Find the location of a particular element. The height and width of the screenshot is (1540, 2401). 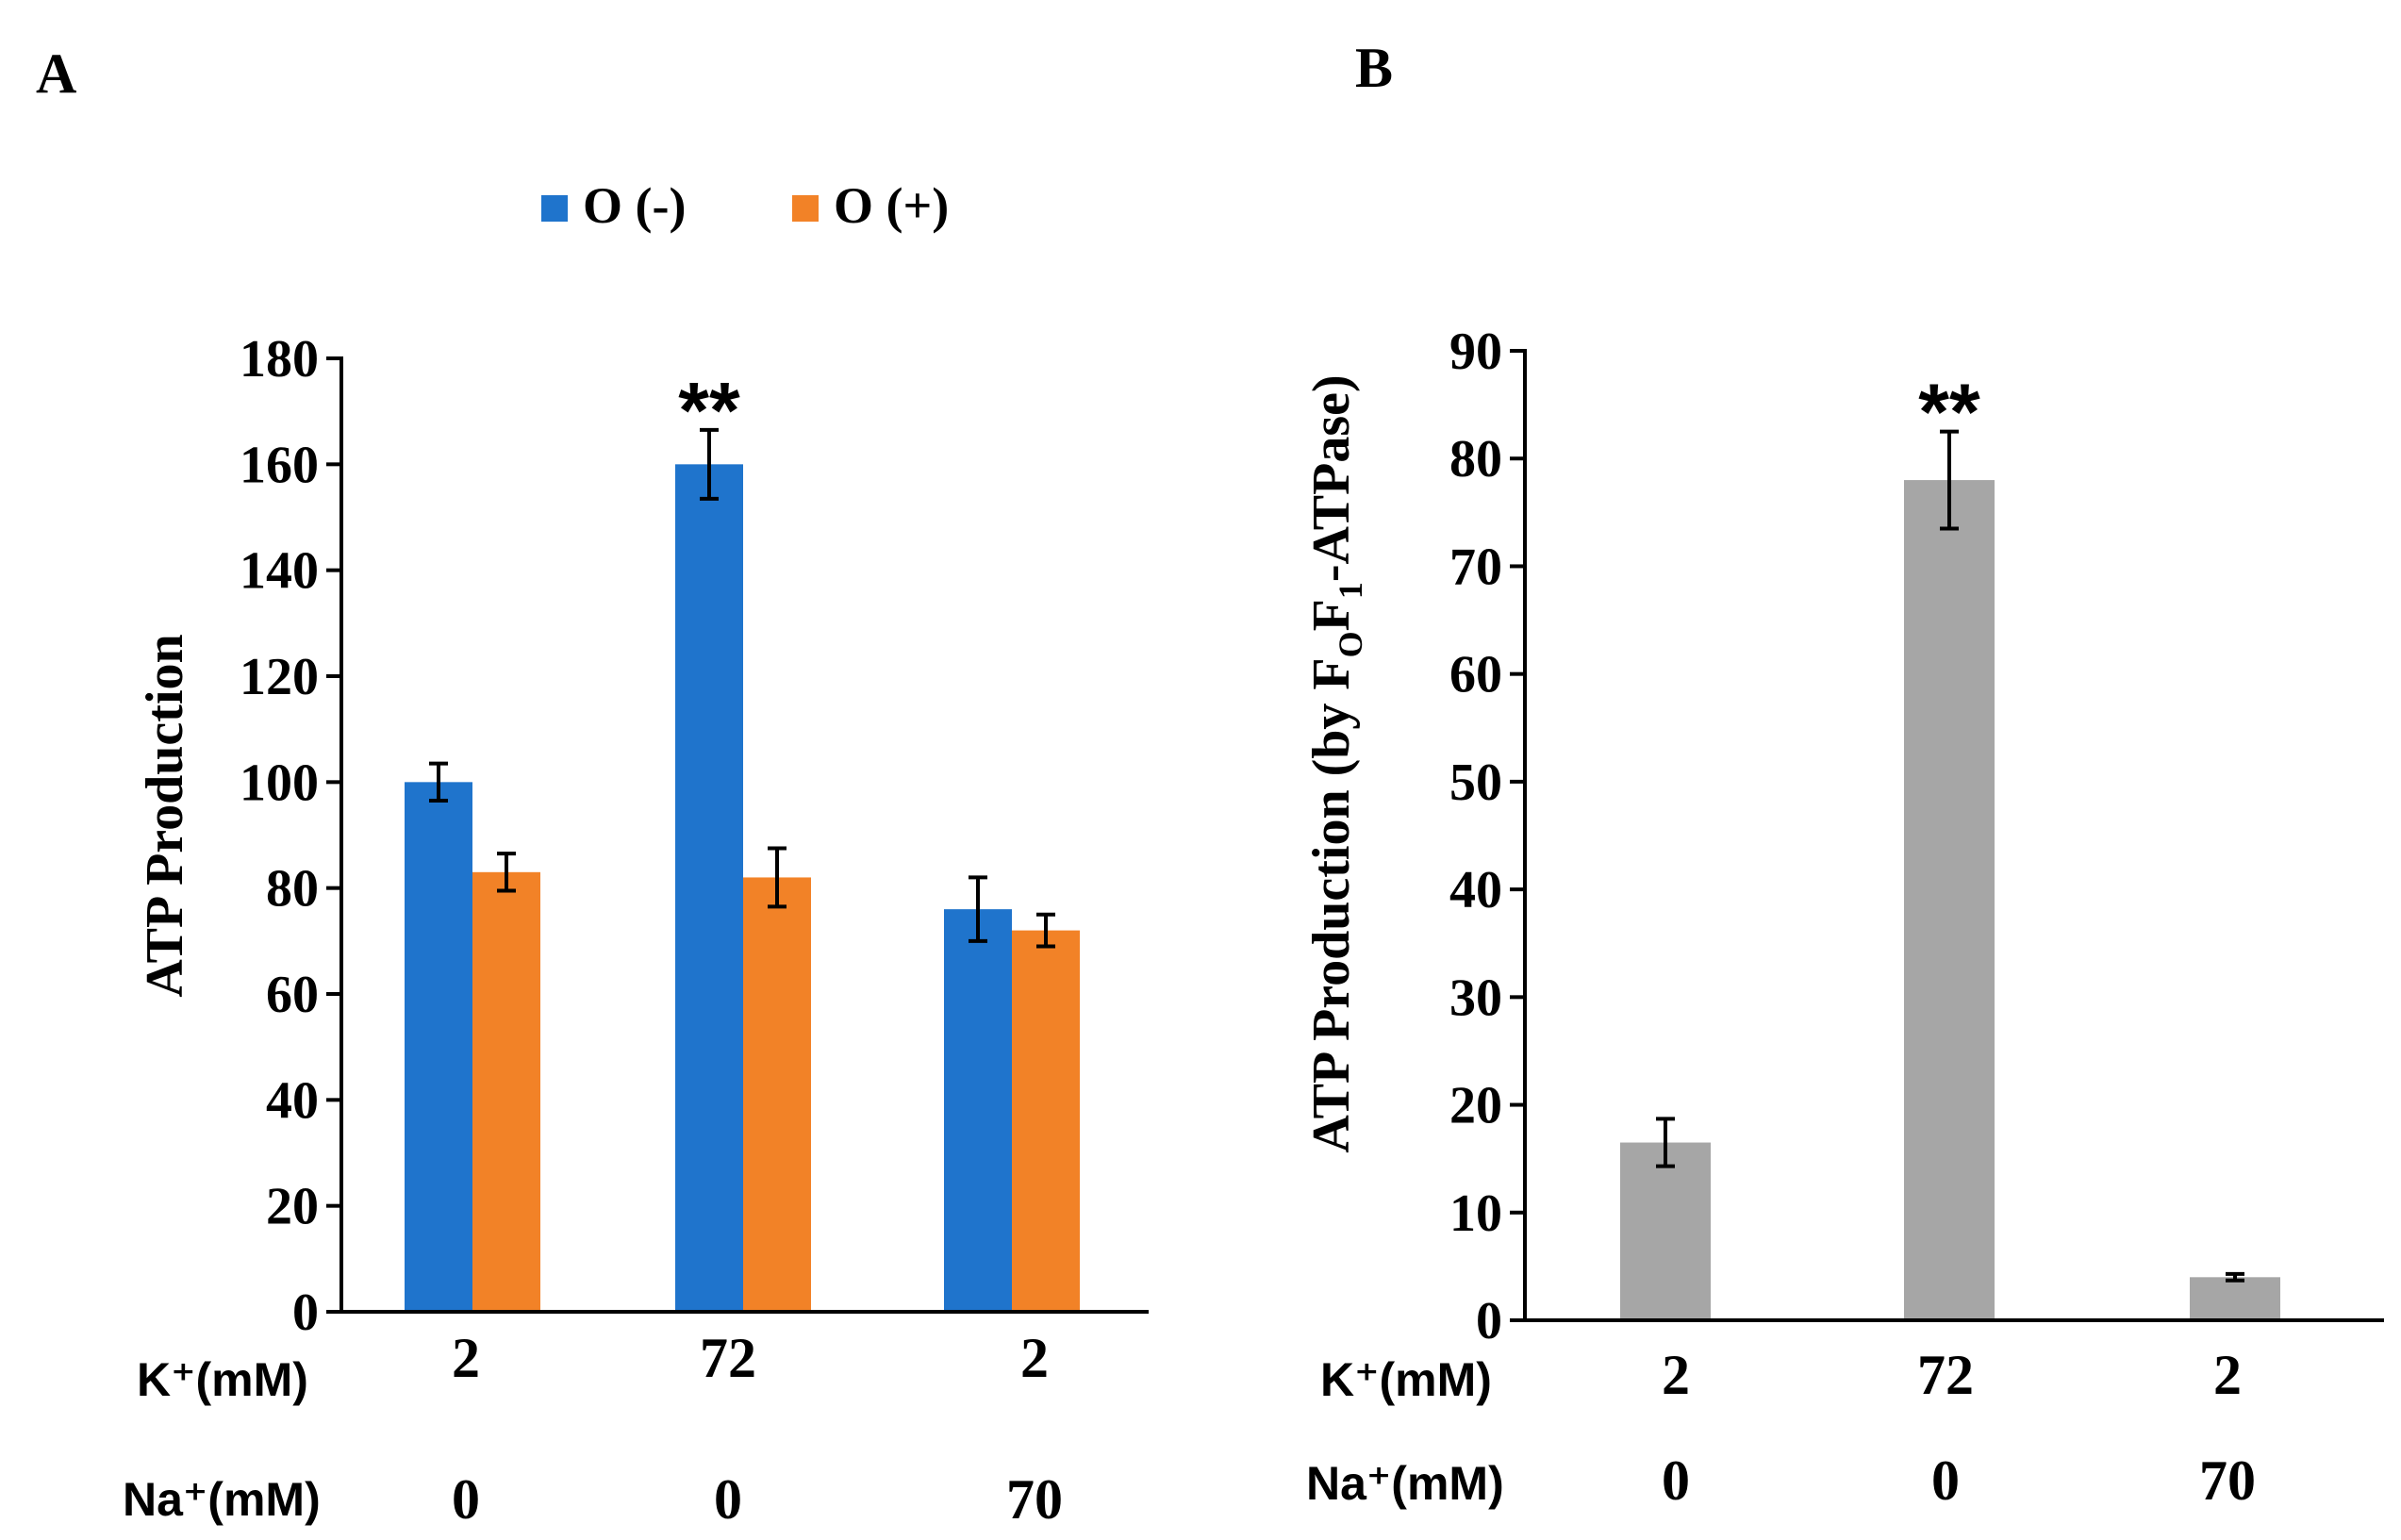

y-tick-label: 180 is located at coordinates (279, 359).